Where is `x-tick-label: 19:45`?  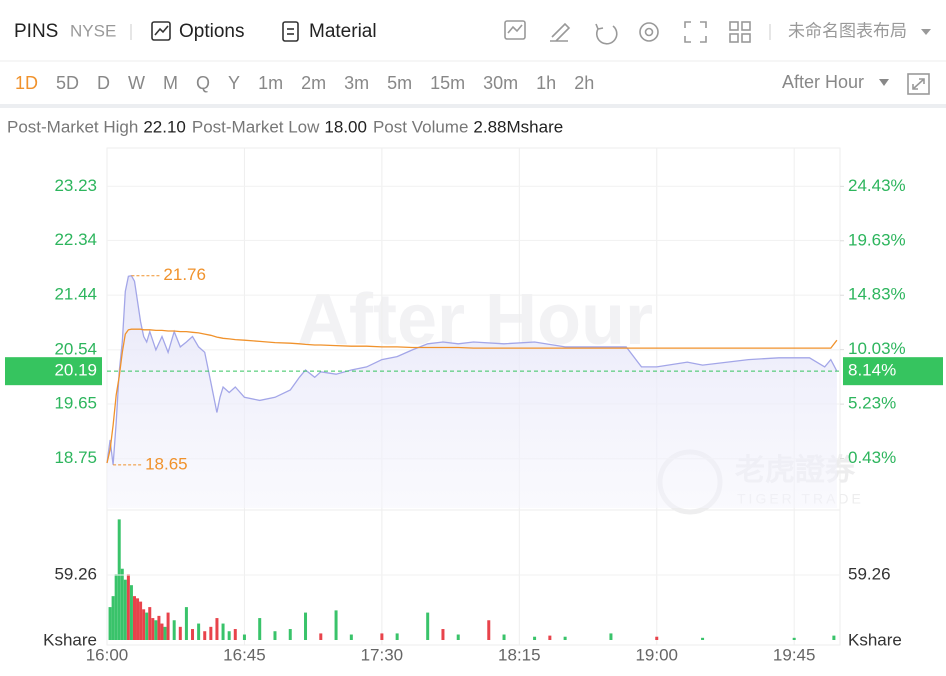 x-tick-label: 19:45 is located at coordinates (794, 654).